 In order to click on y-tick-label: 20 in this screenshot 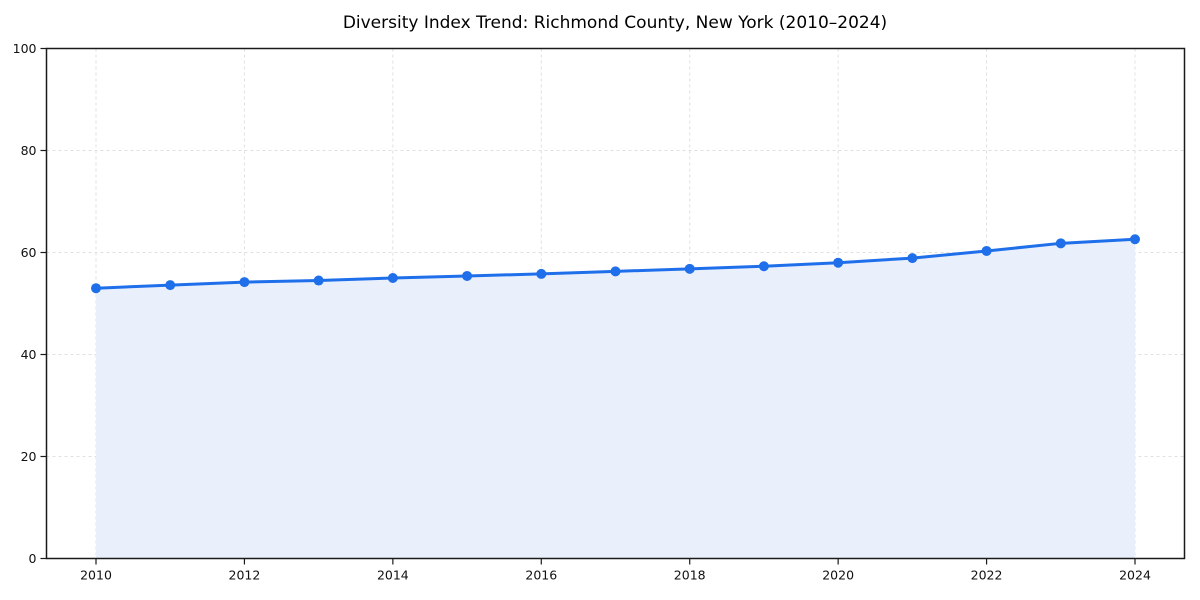, I will do `click(29, 456)`.